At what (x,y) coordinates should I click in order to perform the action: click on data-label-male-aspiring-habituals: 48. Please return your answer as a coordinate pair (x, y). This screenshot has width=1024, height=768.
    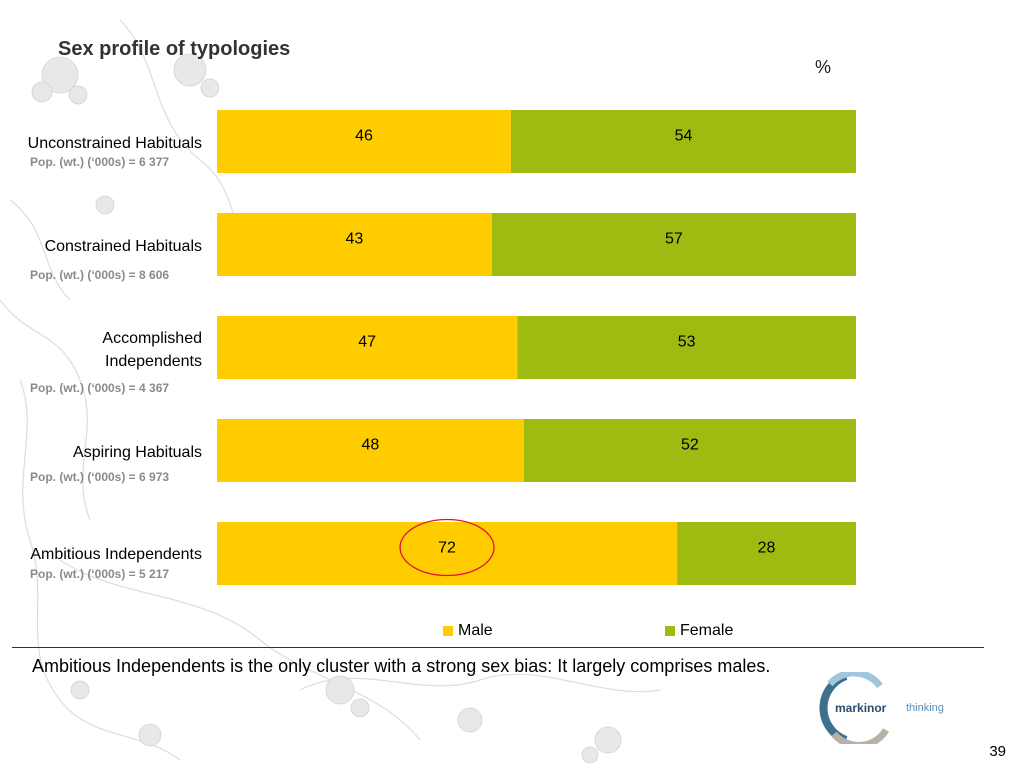
    Looking at the image, I should click on (370, 445).